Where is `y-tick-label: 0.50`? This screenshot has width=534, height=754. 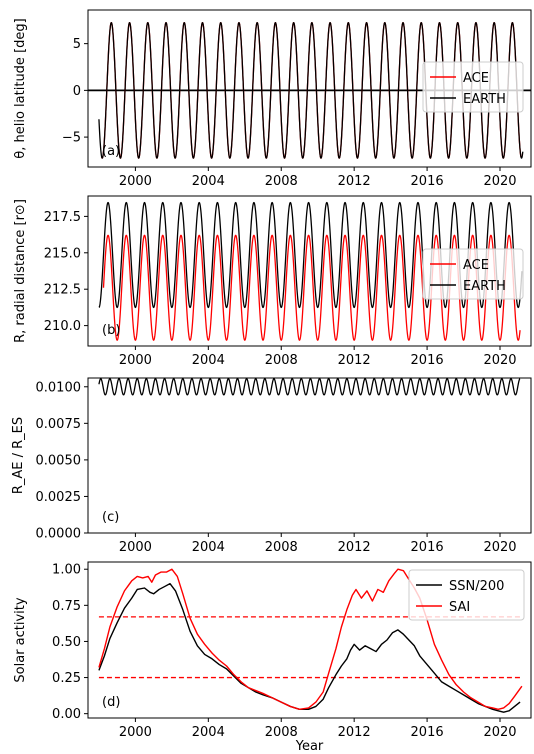
y-tick-label: 0.50 is located at coordinates (66, 642).